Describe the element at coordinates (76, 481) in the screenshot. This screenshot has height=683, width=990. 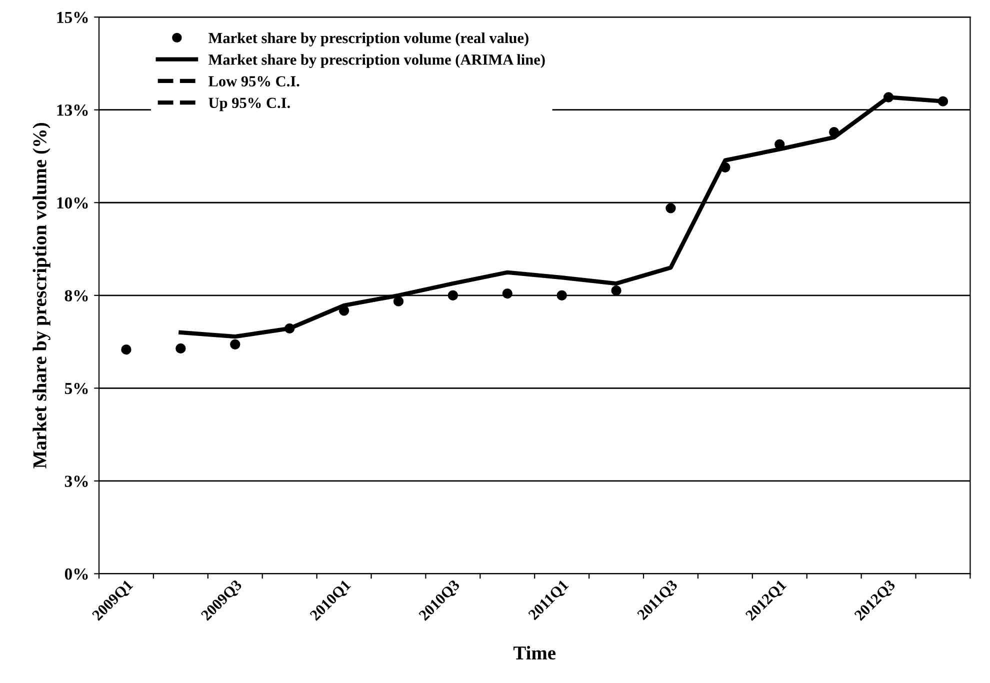
I see `y-tick-label: 3%` at that location.